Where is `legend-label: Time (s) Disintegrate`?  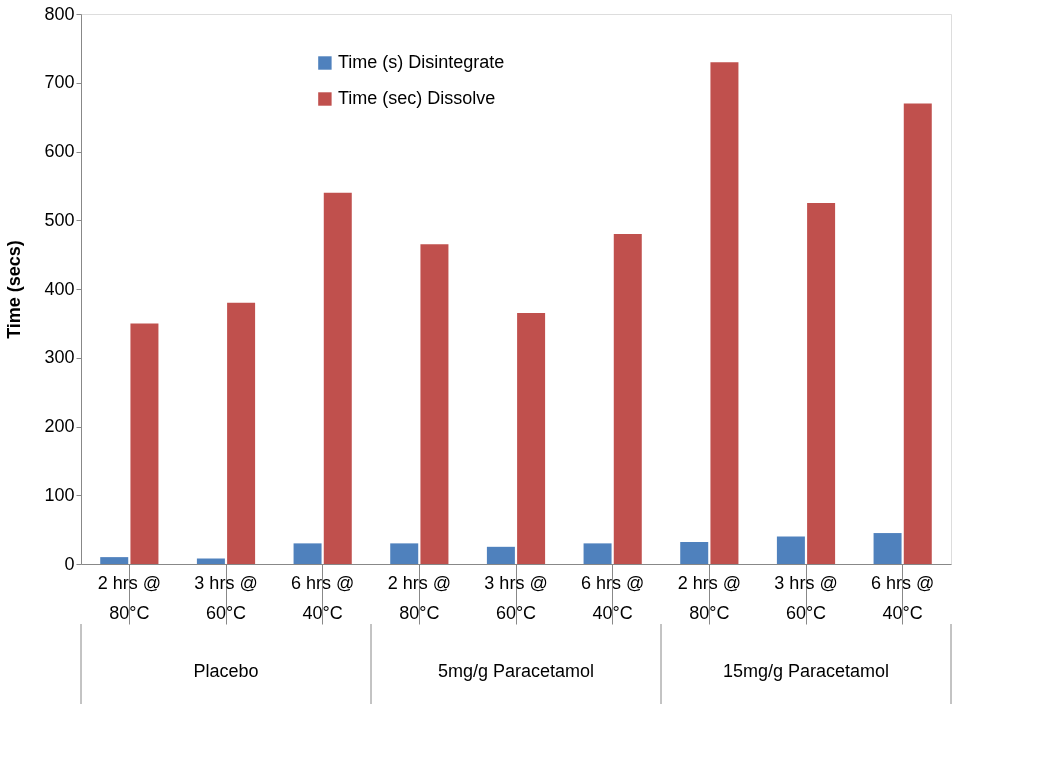
legend-label: Time (s) Disintegrate is located at coordinates (421, 62).